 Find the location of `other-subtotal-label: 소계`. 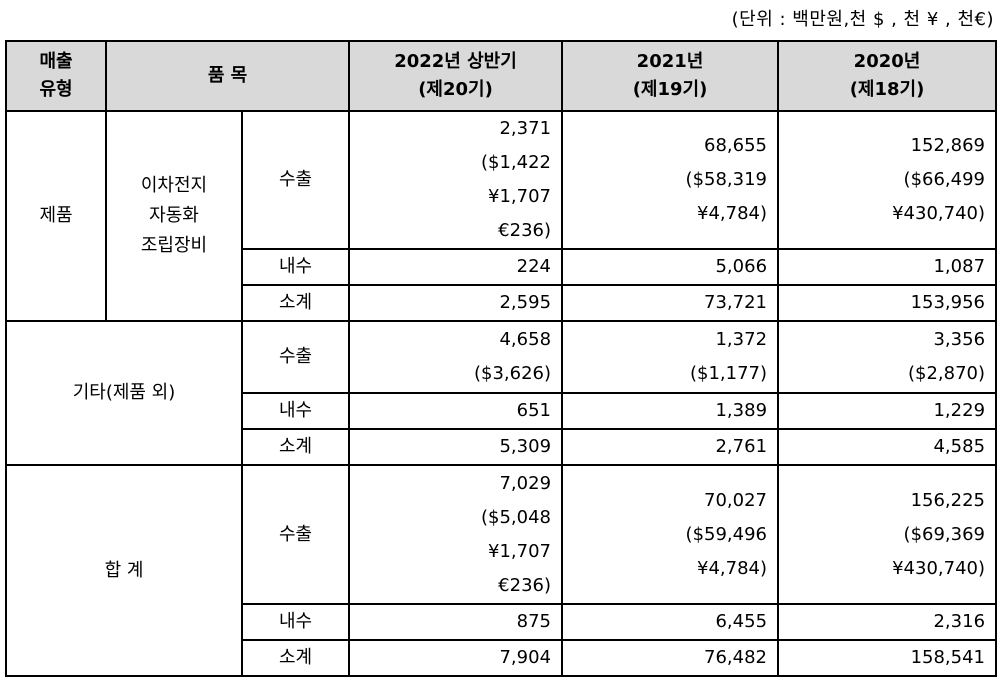

other-subtotal-label: 소계 is located at coordinates (295, 447).